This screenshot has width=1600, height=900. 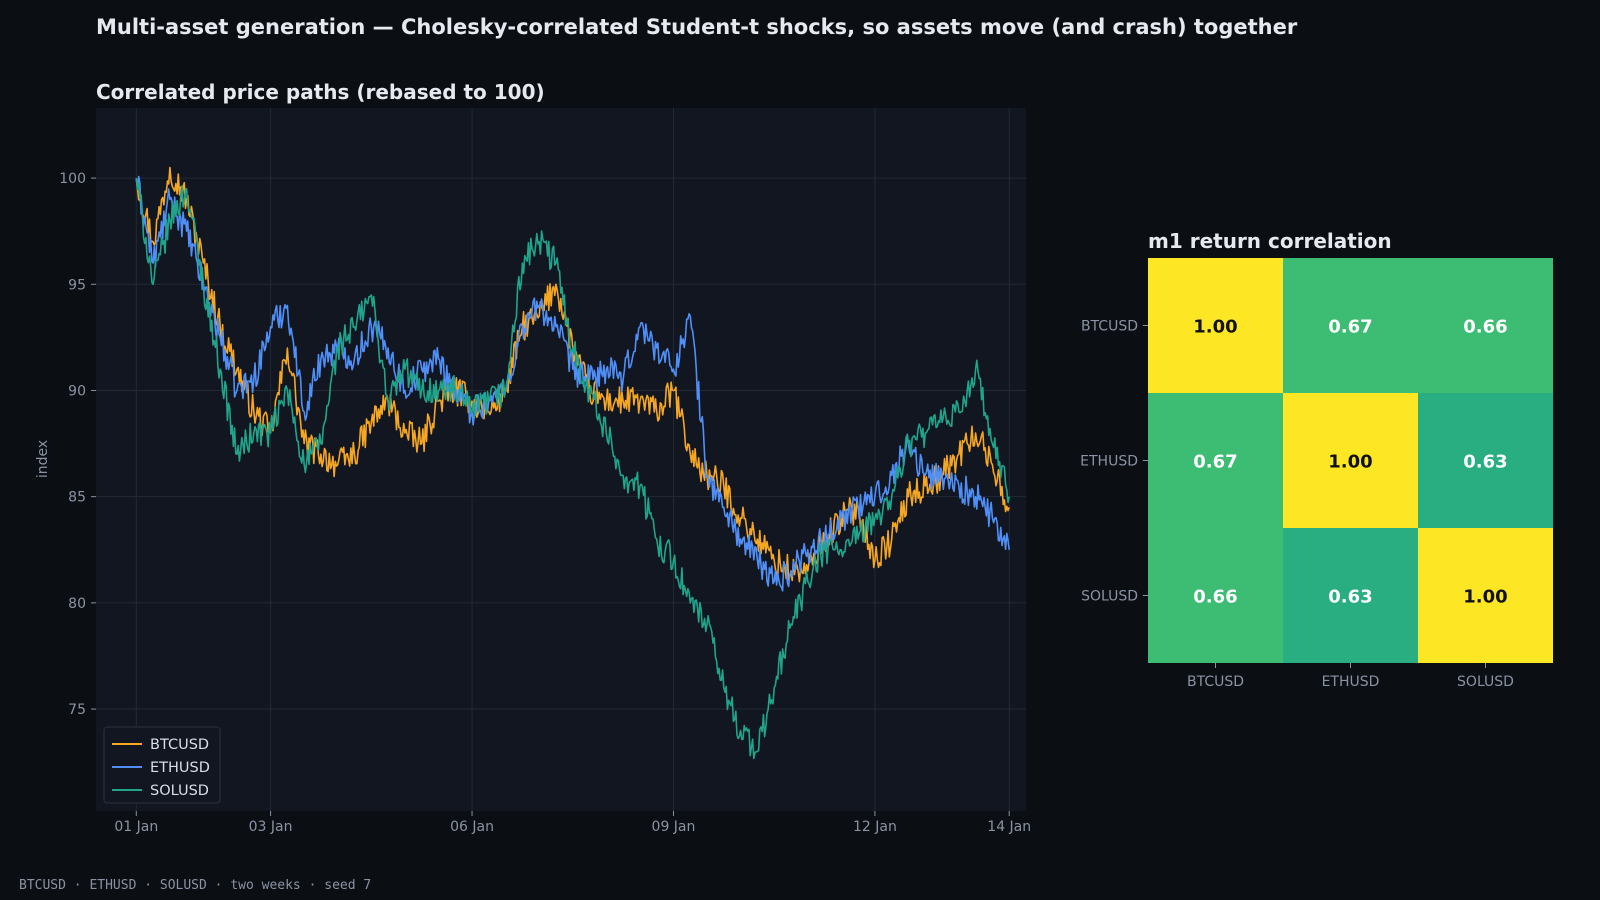 What do you see at coordinates (77, 604) in the screenshot?
I see `y-tick-label: 80` at bounding box center [77, 604].